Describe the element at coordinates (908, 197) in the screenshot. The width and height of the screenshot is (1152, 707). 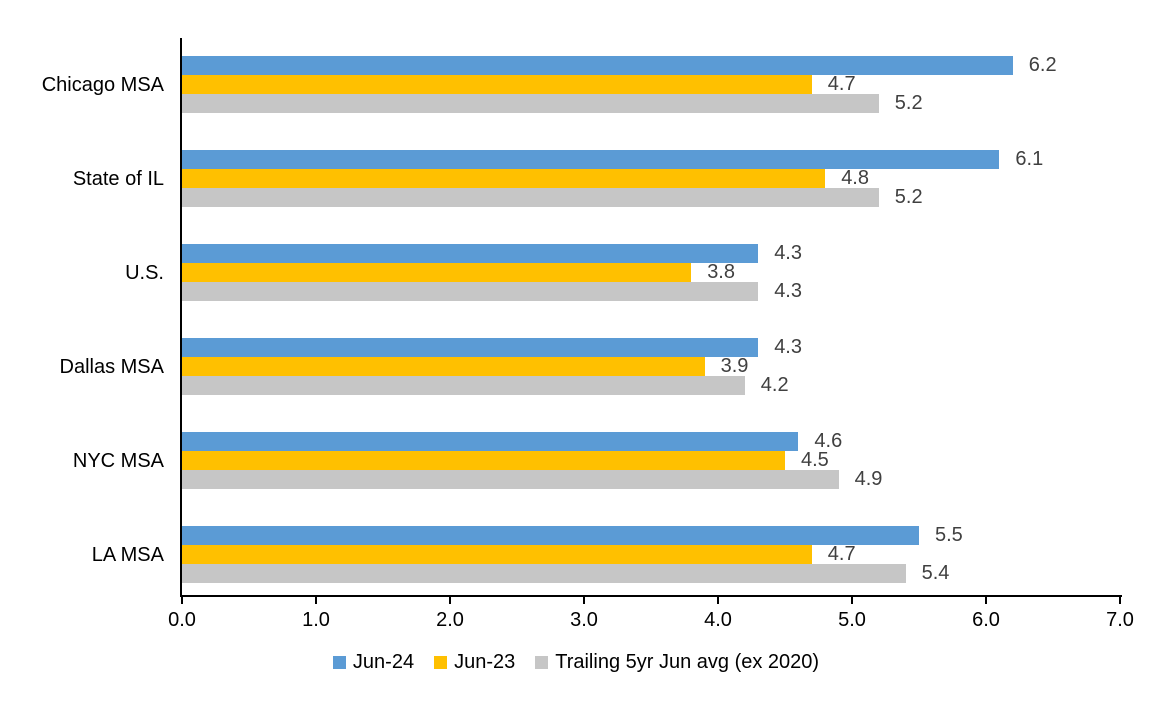
I see `value-label-trailing-5yr-jun-avg-ex-2020-state-of-il: 5.2` at that location.